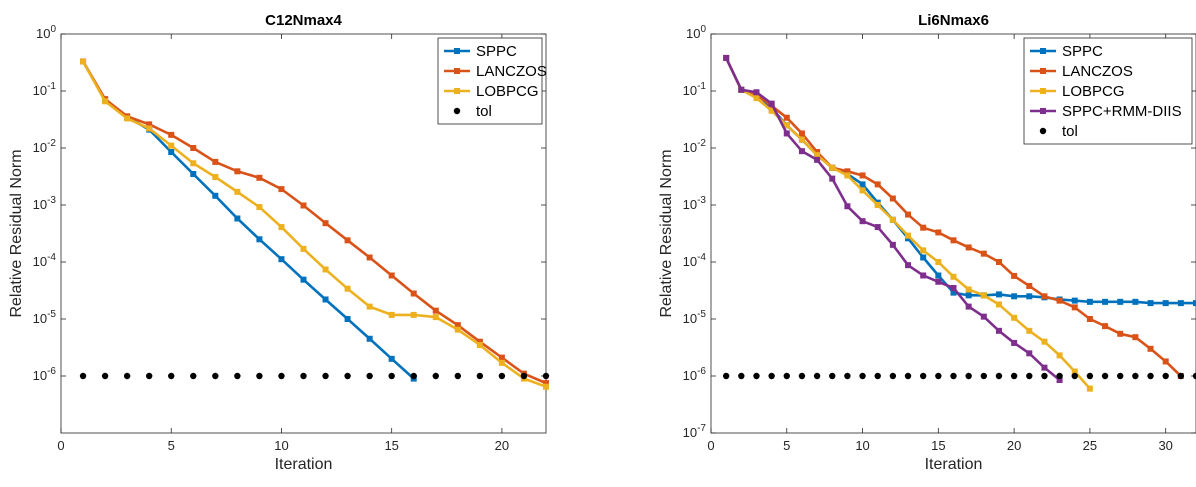 Image resolution: width=1196 pixels, height=487 pixels. I want to click on legend-label: SPPC, so click(1082, 51).